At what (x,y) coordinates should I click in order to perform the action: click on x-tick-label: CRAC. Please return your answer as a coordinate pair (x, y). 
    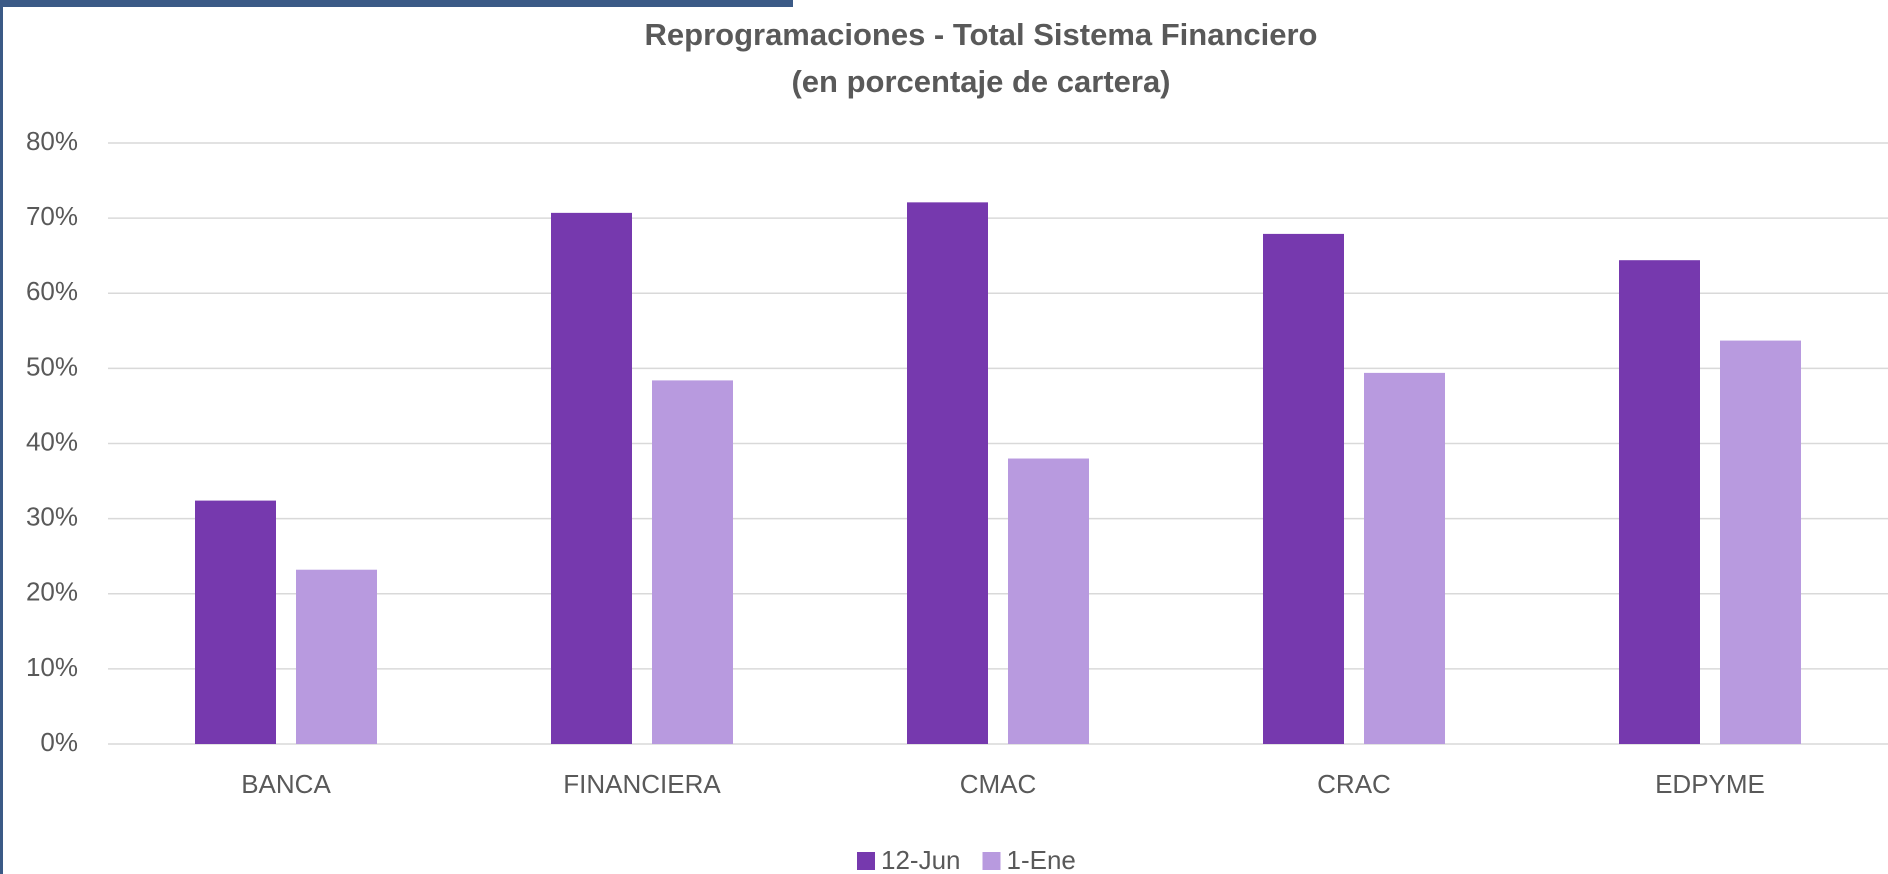
    Looking at the image, I should click on (1354, 784).